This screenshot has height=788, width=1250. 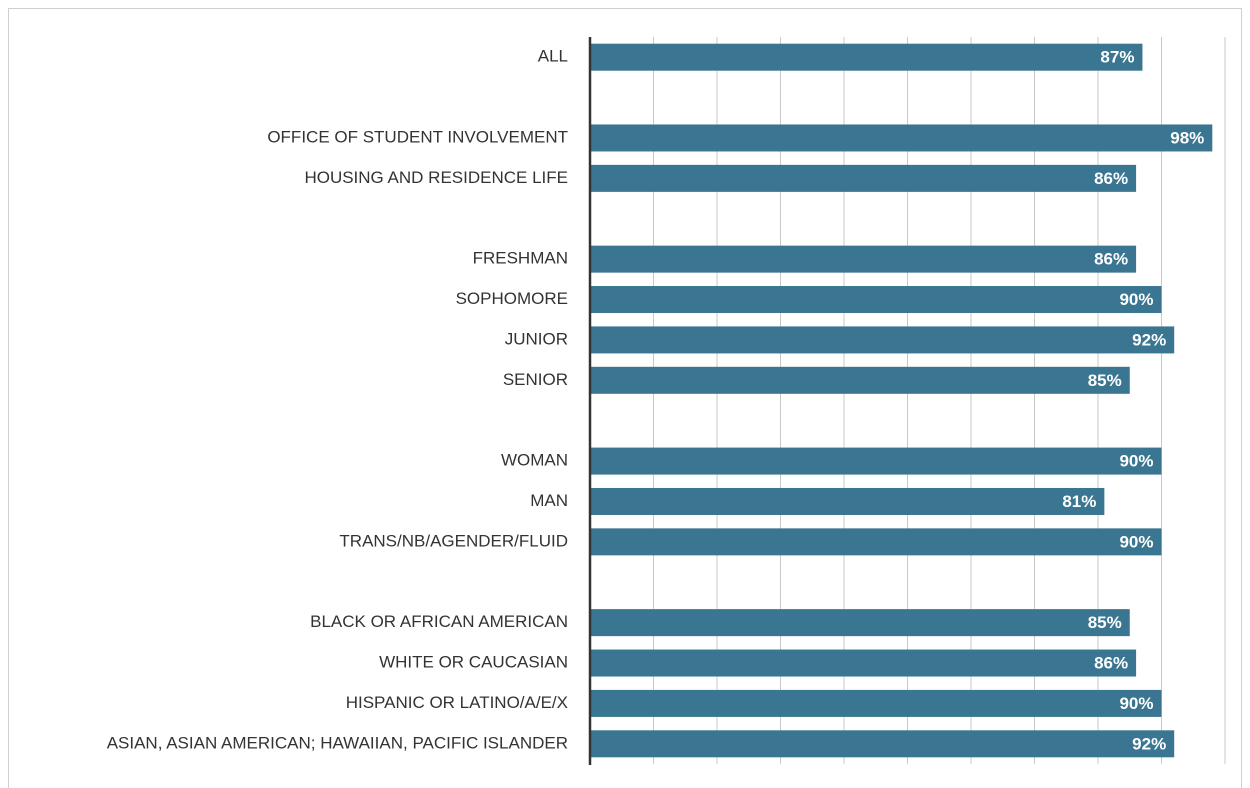 I want to click on y-tick-label: OFFICE OF STUDENT INVOLVEMENT, so click(x=417, y=136).